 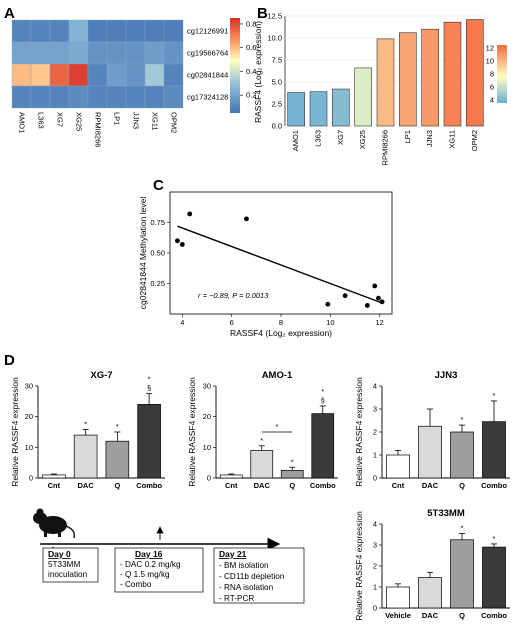 I want to click on day16-line3: - Combo, so click(x=136, y=584).